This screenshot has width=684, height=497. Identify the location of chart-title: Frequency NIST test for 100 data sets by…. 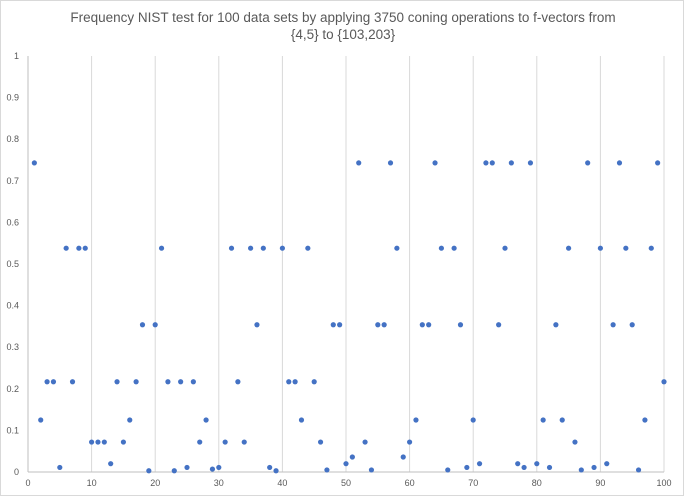
(342, 26).